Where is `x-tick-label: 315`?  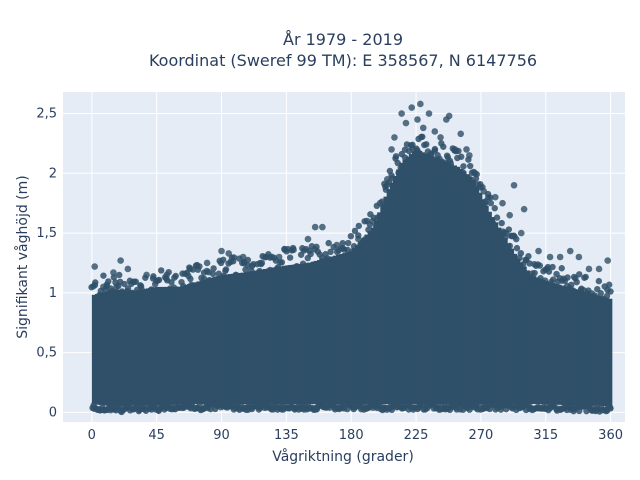 x-tick-label: 315 is located at coordinates (545, 435).